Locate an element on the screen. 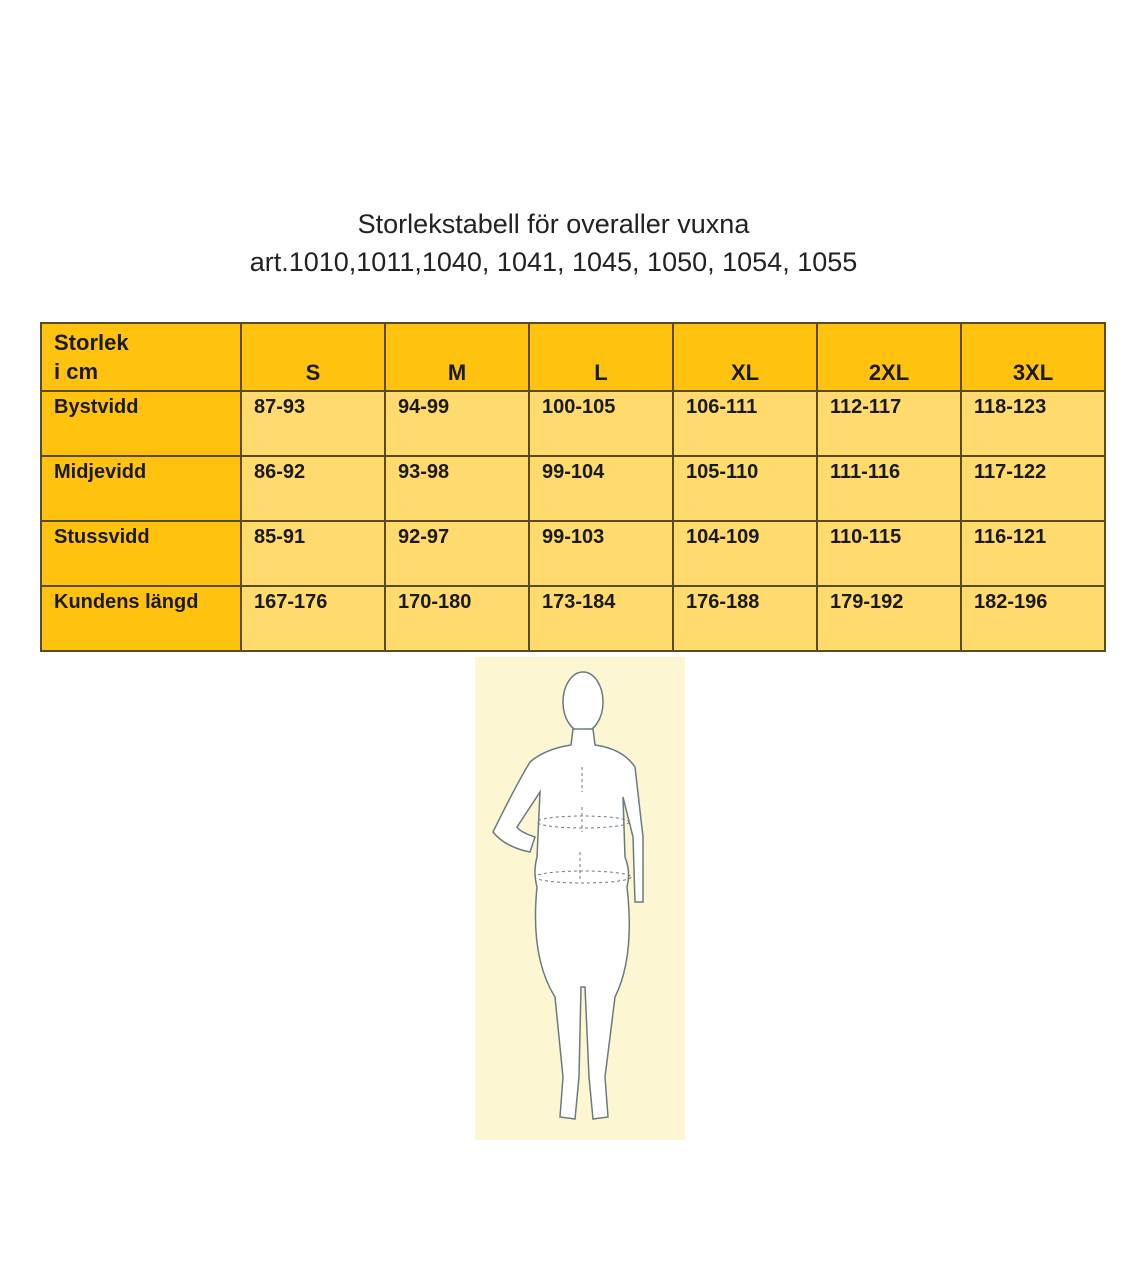 This screenshot has height=1280, width=1147. measurement-cell: 94-99 is located at coordinates (457, 423).